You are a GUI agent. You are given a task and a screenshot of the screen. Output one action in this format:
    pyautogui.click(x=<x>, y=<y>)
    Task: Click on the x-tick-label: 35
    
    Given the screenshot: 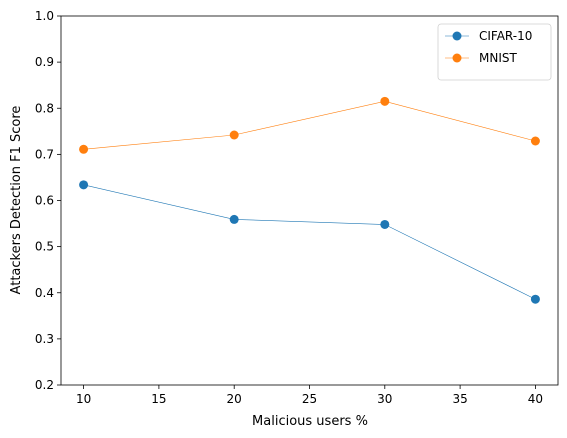 What is the action you would take?
    pyautogui.click(x=459, y=399)
    